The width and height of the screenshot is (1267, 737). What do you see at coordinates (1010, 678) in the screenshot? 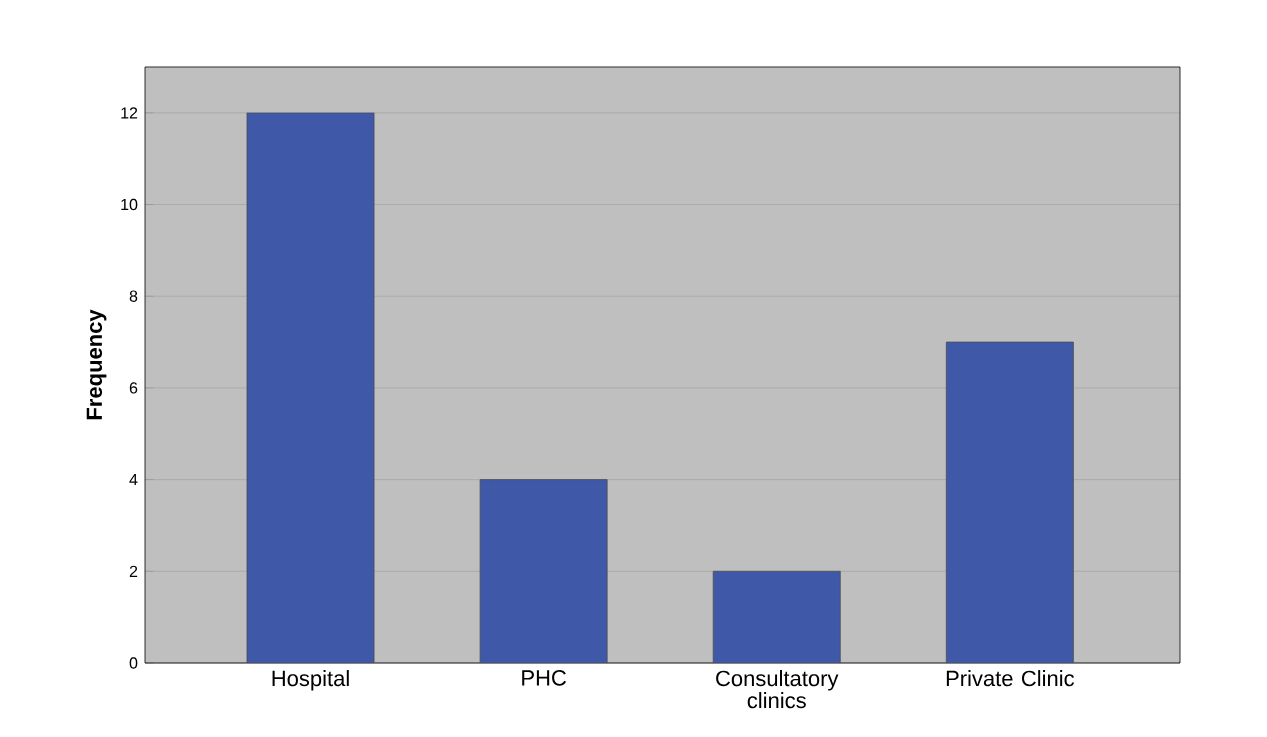
I see `x-tick-label: Private Clinic` at bounding box center [1010, 678].